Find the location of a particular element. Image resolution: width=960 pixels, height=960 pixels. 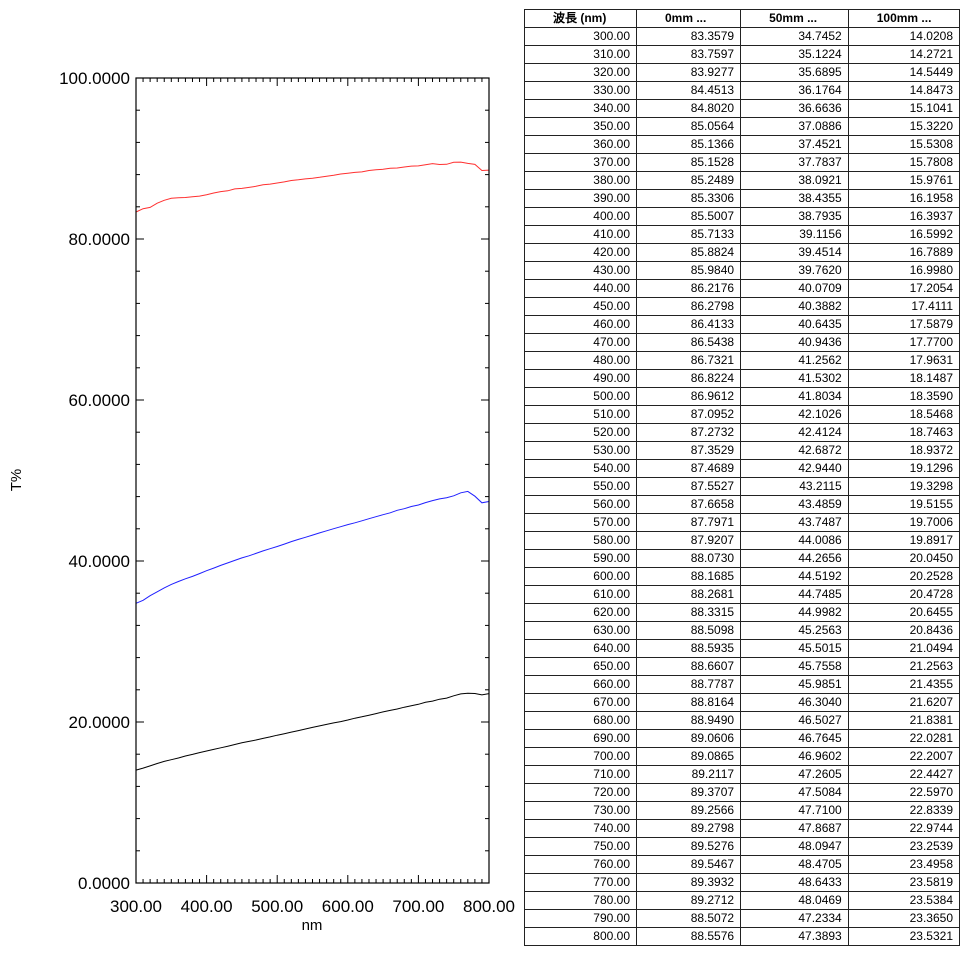

table-cell: 16.5992 is located at coordinates (903, 234).